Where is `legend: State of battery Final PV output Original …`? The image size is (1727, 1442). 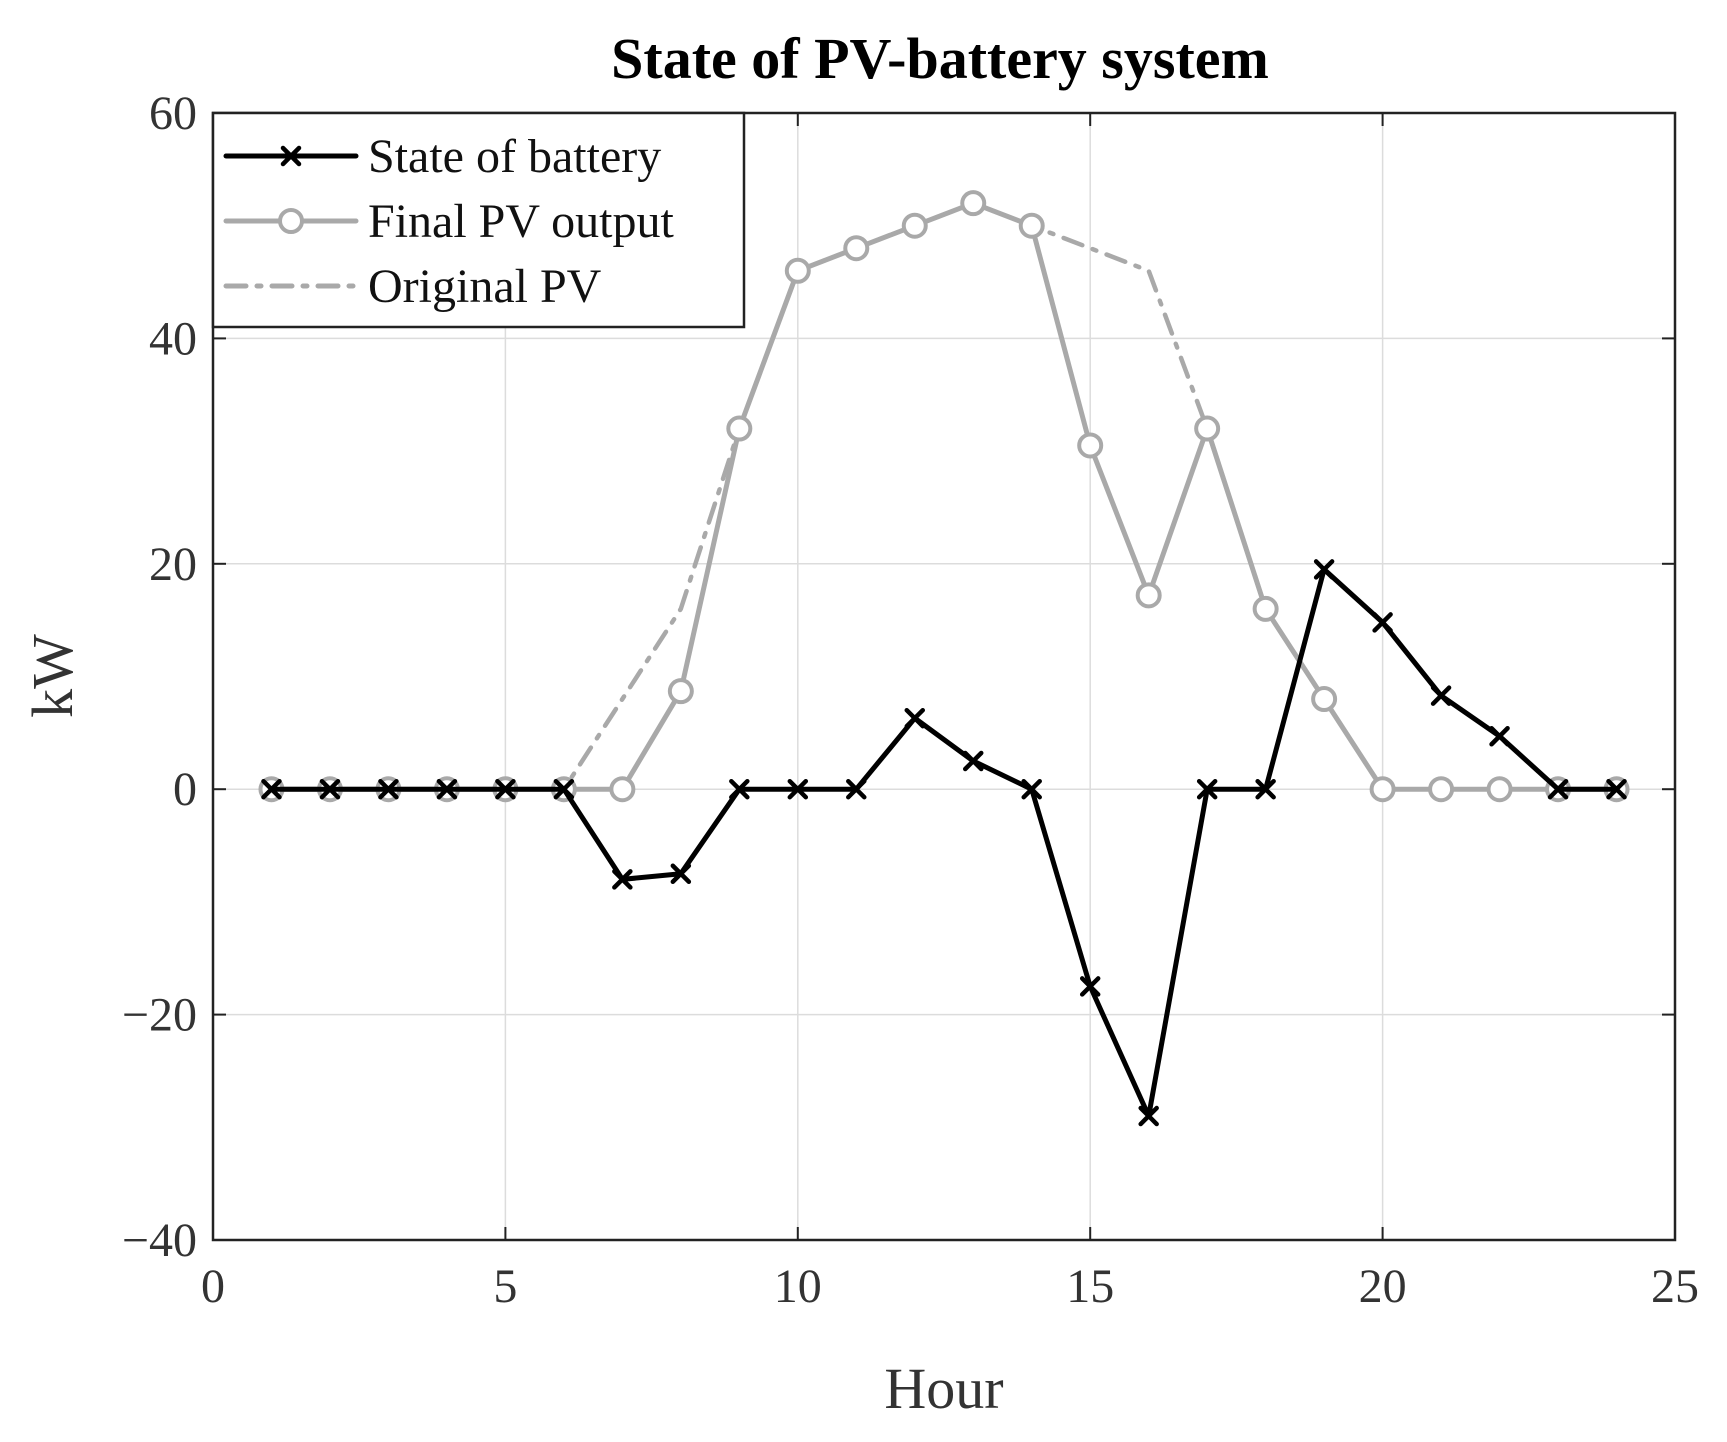
legend: State of battery Final PV output Original … is located at coordinates (478, 220).